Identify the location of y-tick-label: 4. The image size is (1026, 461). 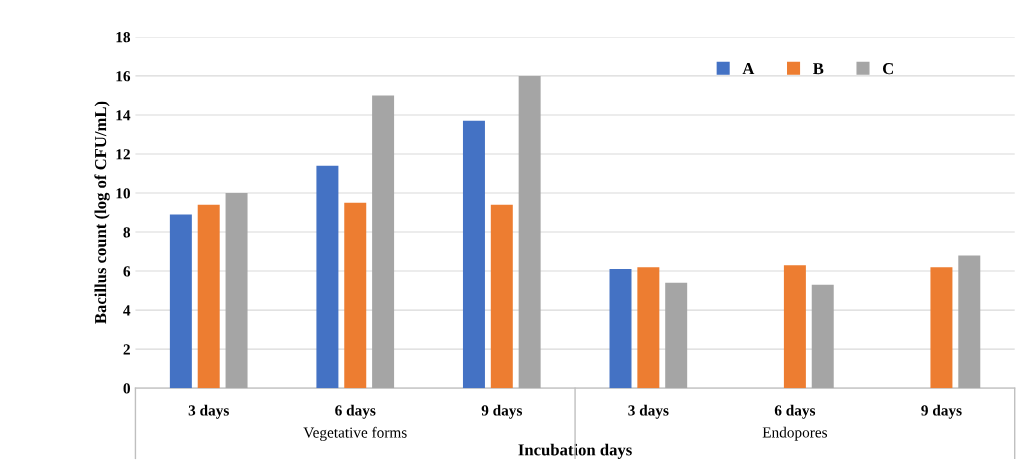
(127, 310).